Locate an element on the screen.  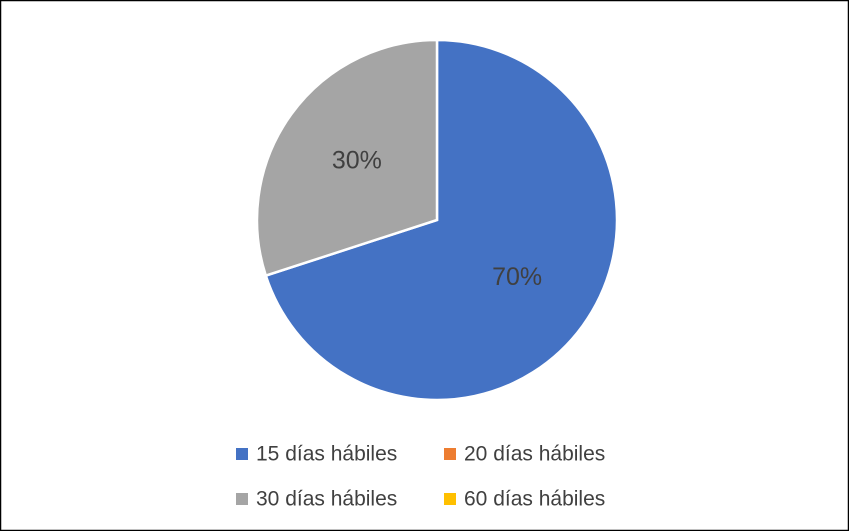
legend-label: 60 días hábiles is located at coordinates (534, 499).